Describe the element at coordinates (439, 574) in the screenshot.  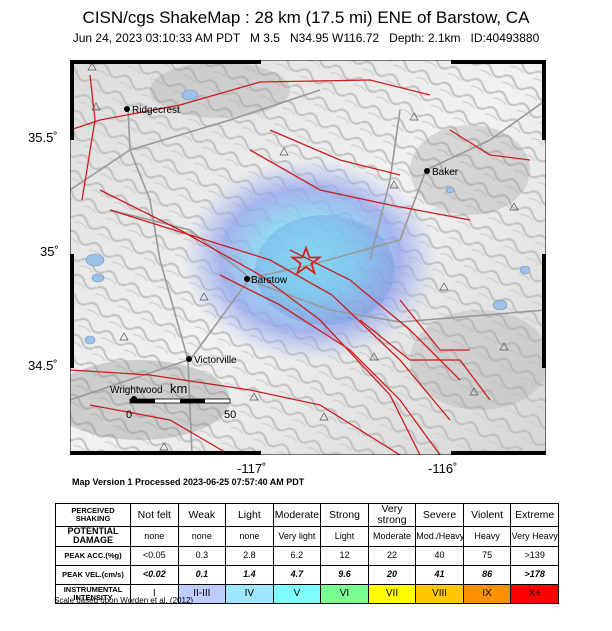
I see `cell: 41` at that location.